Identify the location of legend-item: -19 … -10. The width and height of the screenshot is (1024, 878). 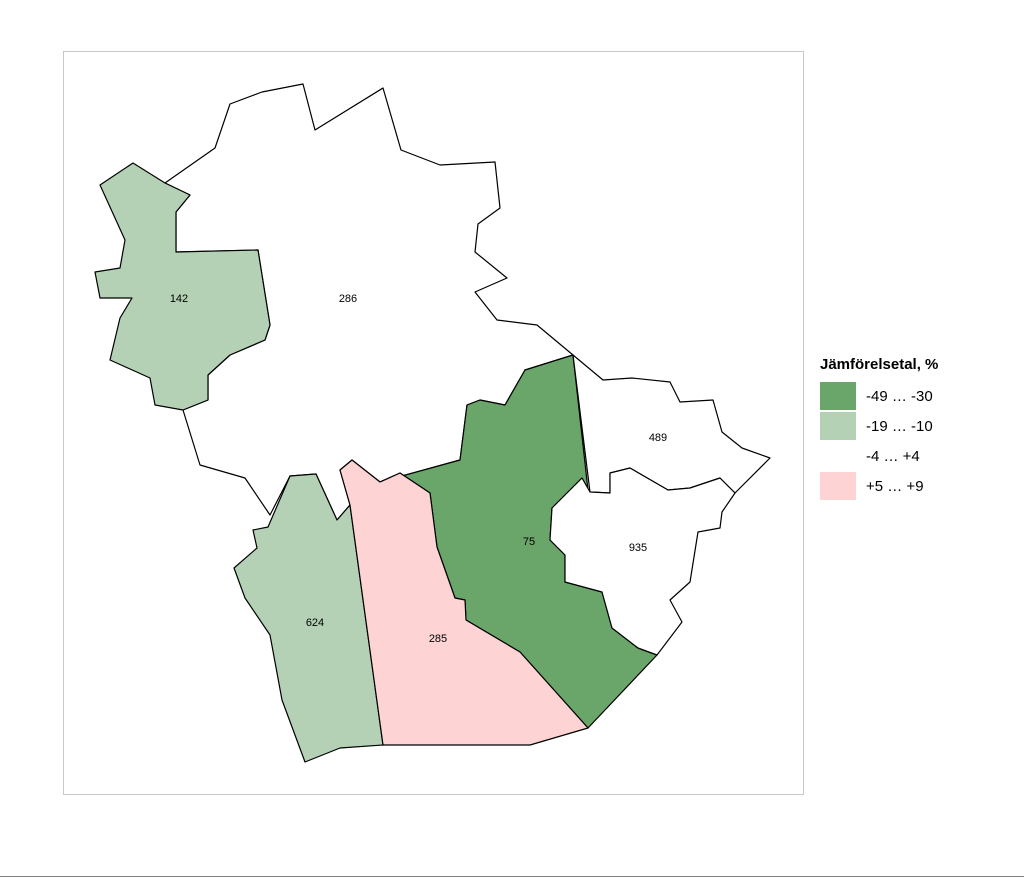
(915, 426).